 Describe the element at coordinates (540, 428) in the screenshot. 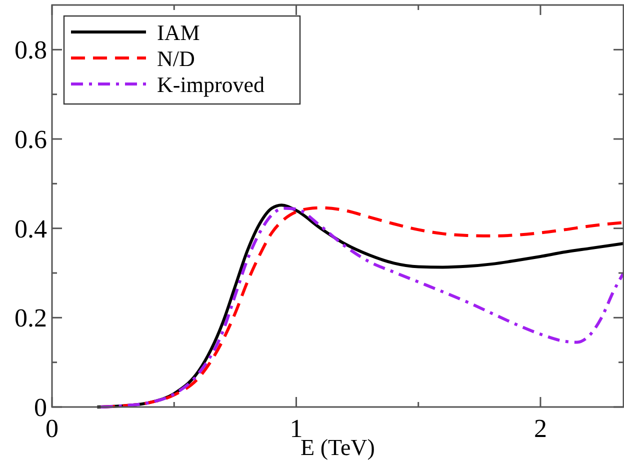

I see `x-tick-label: 2` at that location.